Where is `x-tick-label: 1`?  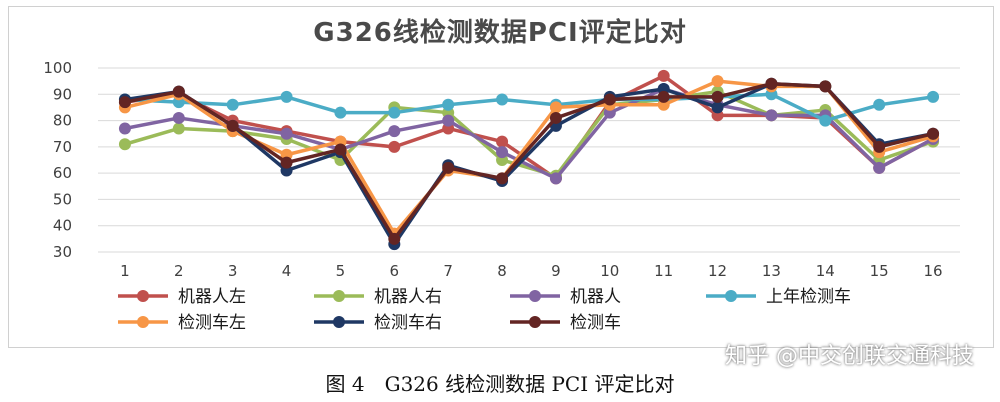 x-tick-label: 1 is located at coordinates (125, 271).